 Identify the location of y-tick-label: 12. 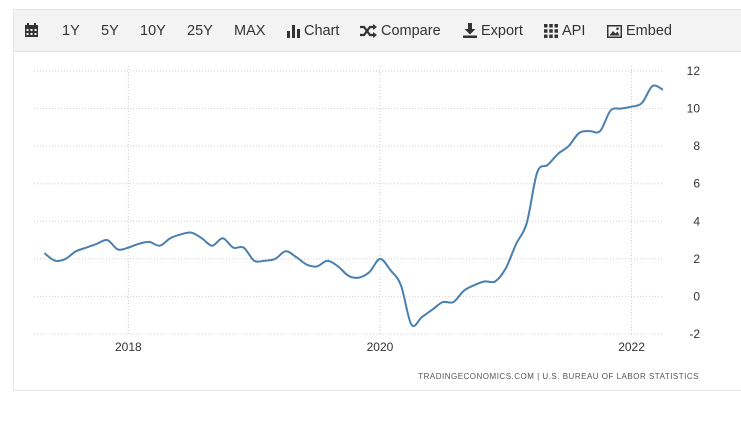
(694, 71).